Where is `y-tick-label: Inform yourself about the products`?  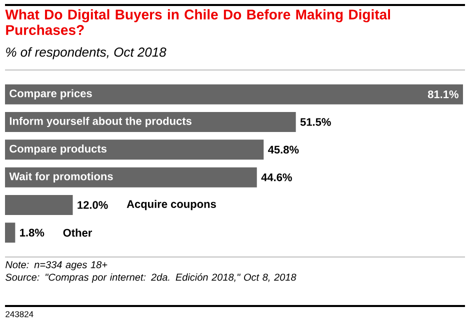 y-tick-label: Inform yourself about the products is located at coordinates (101, 122).